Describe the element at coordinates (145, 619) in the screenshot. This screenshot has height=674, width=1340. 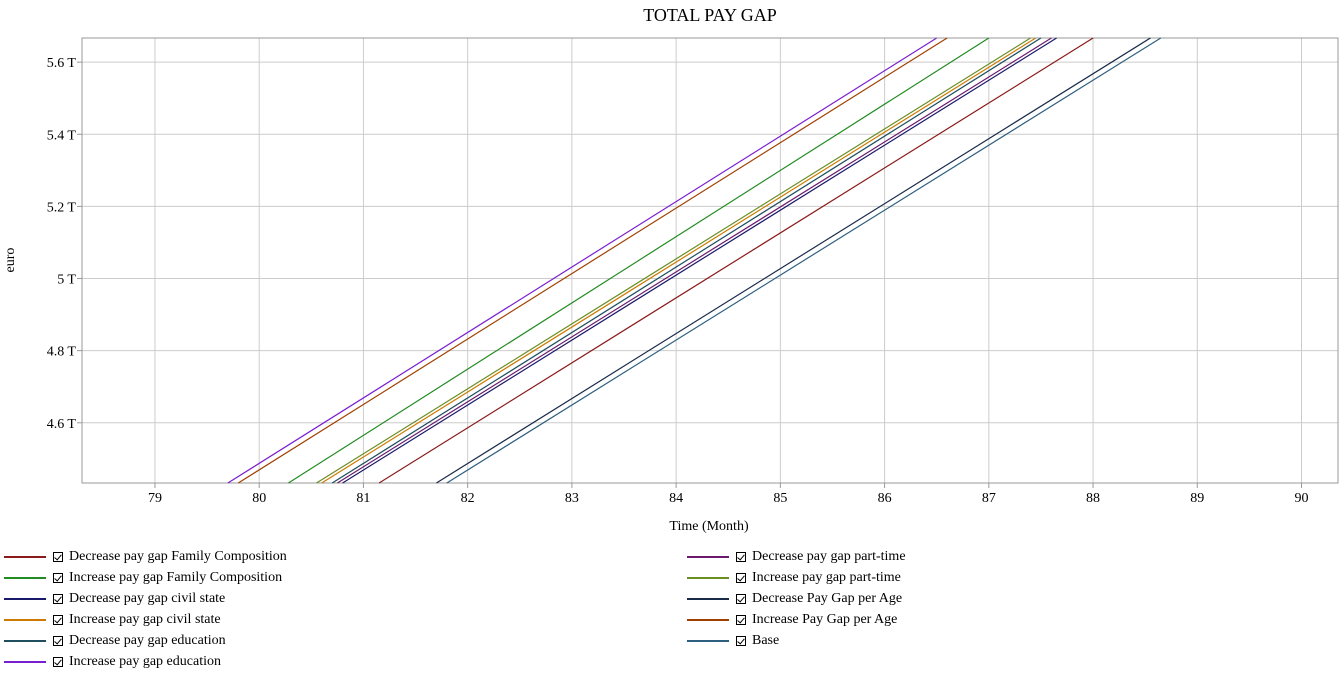
I see `legend-label: Increase pay gap civil state` at that location.